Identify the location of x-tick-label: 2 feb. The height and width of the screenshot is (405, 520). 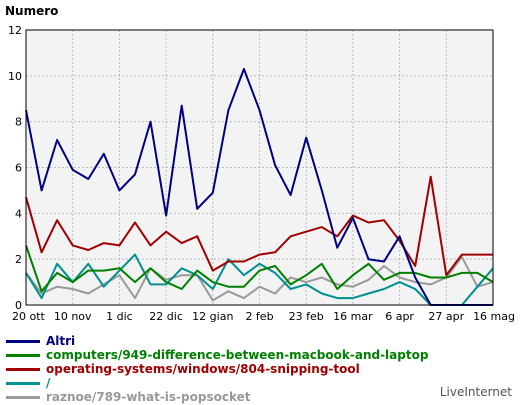
(259, 316).